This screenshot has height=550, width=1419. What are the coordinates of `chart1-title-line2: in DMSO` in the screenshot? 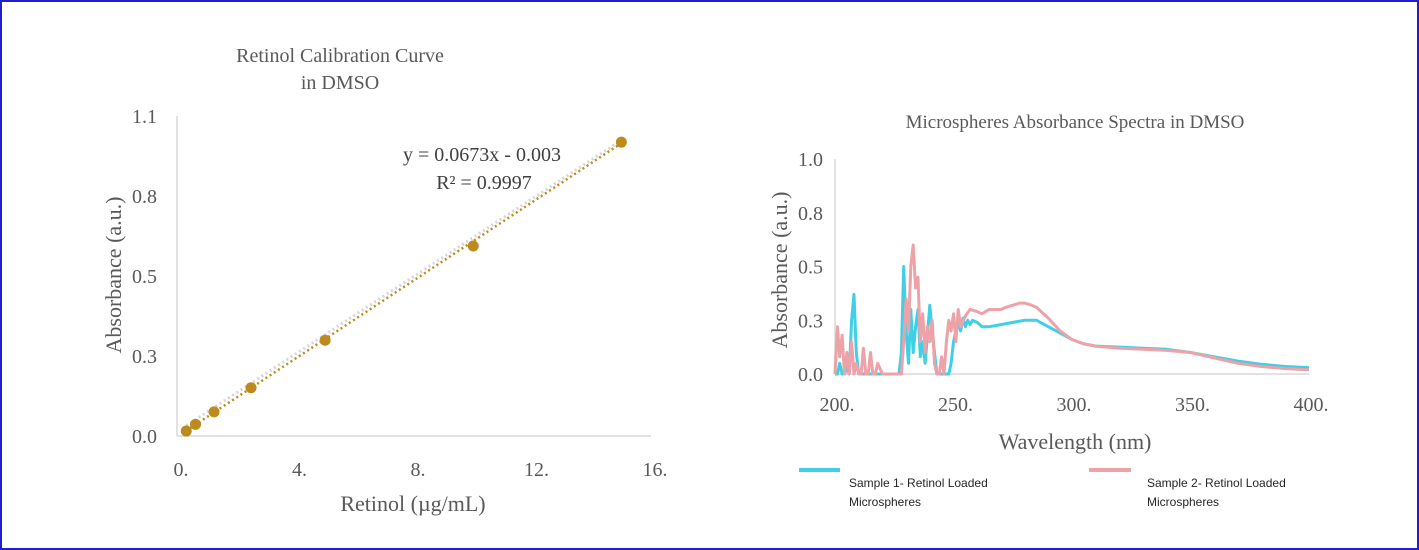 It's located at (340, 83).